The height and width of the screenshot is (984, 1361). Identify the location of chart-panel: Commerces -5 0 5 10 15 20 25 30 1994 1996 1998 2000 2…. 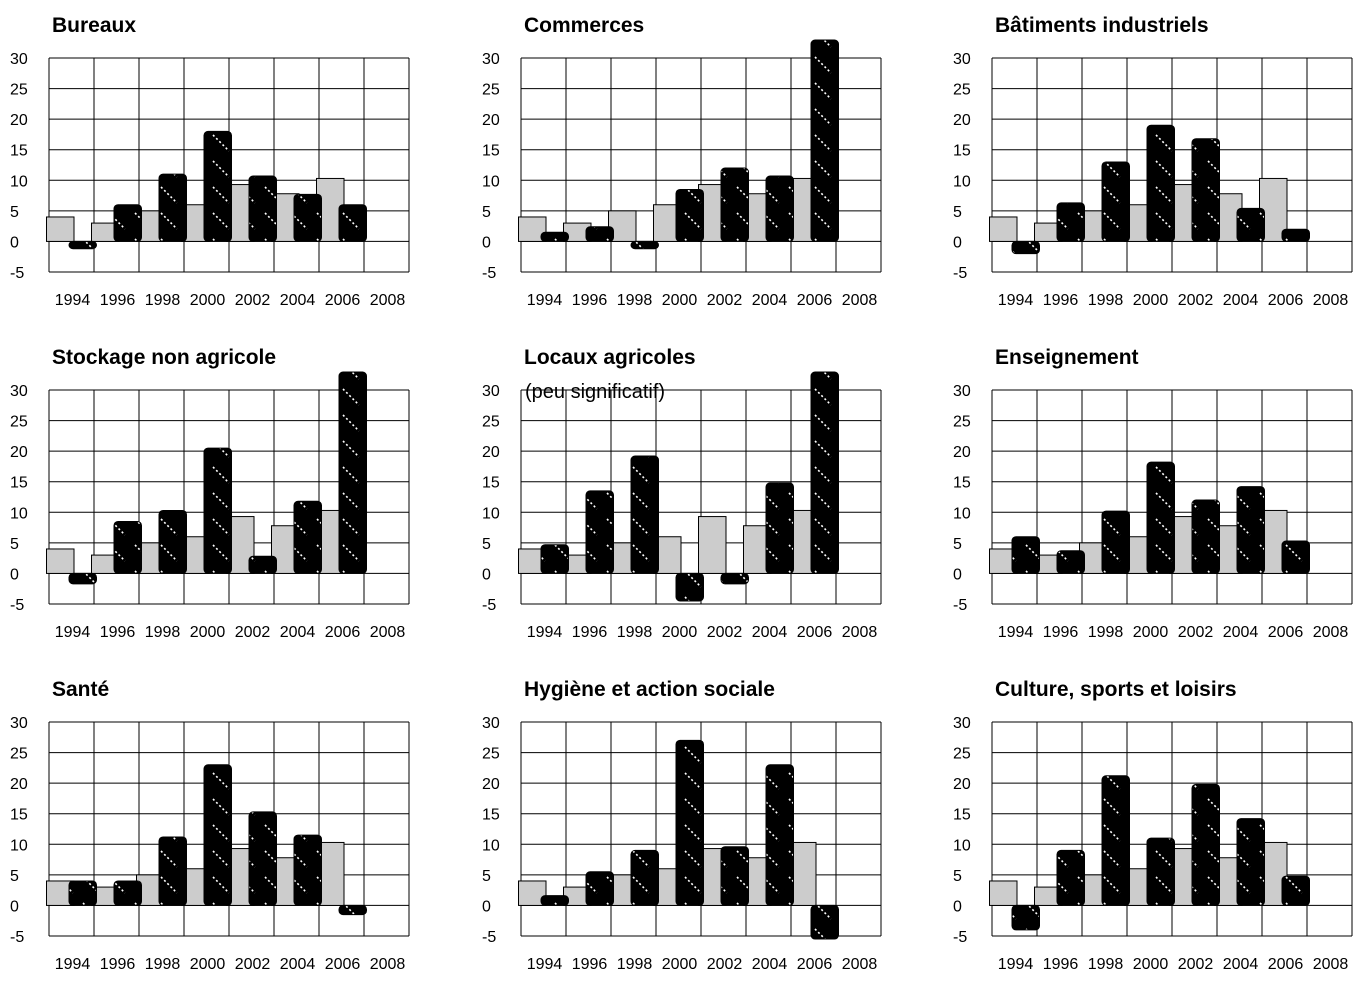
(692, 160).